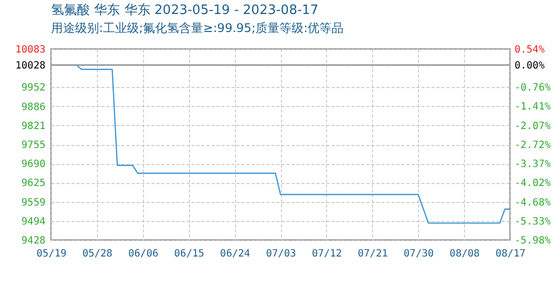 The width and height of the screenshot is (560, 300). Describe the element at coordinates (532, 222) in the screenshot. I see `y2-tick-label: -5.33%` at that location.